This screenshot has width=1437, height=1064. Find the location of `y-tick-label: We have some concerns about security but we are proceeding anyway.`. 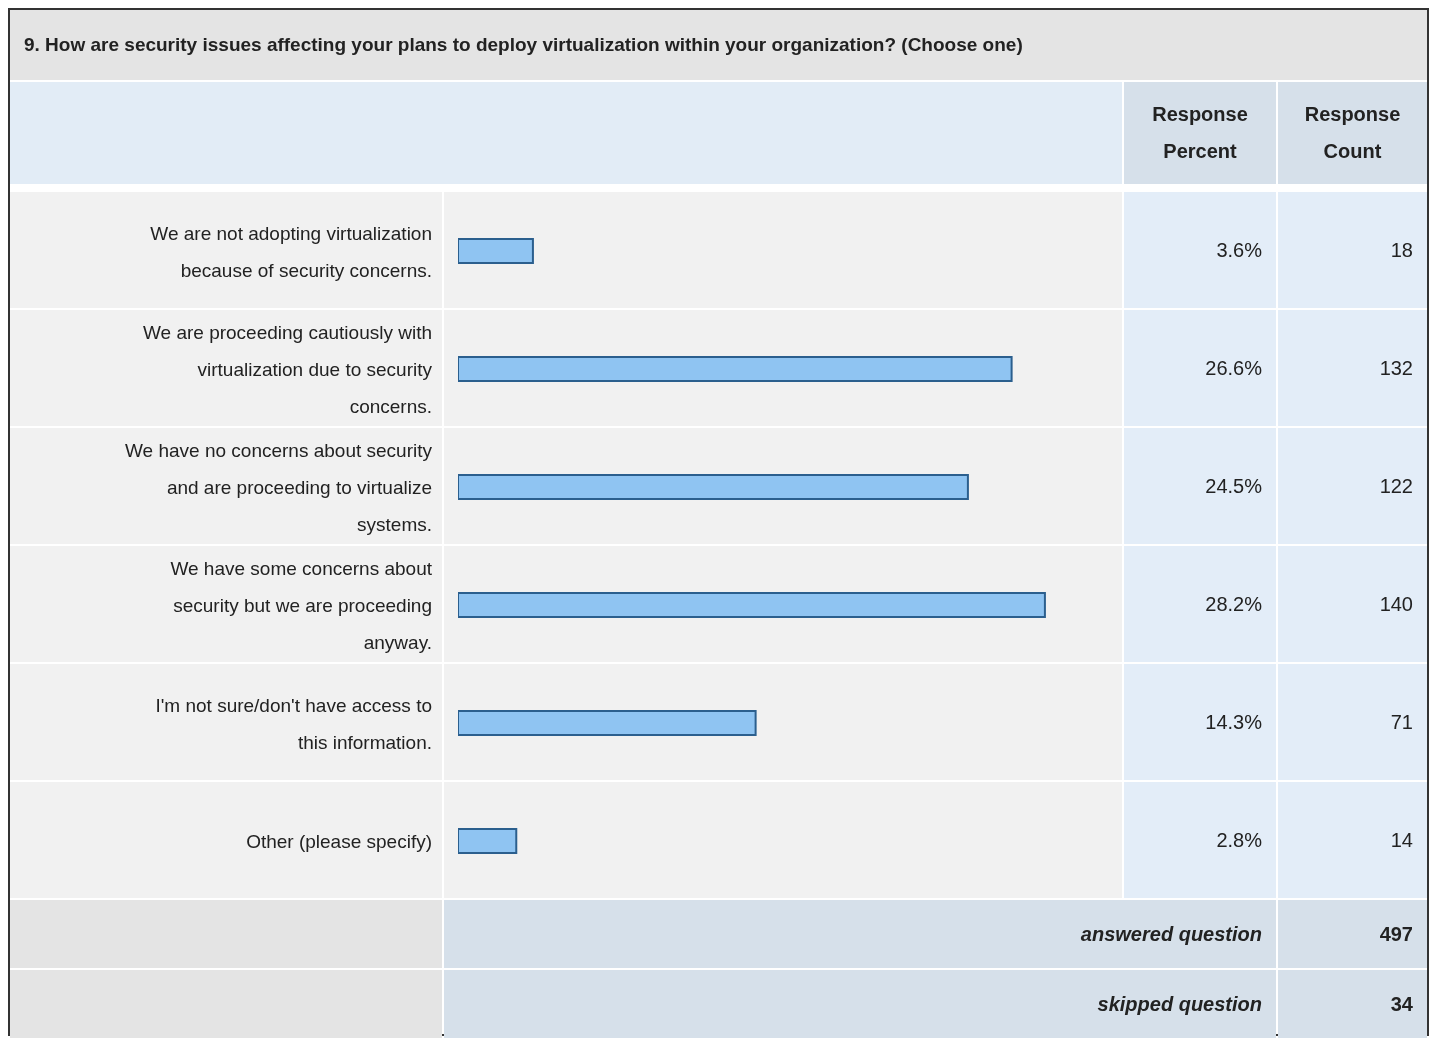

y-tick-label: We have some concerns about security but we are proceeding anyway. is located at coordinates (301, 605).